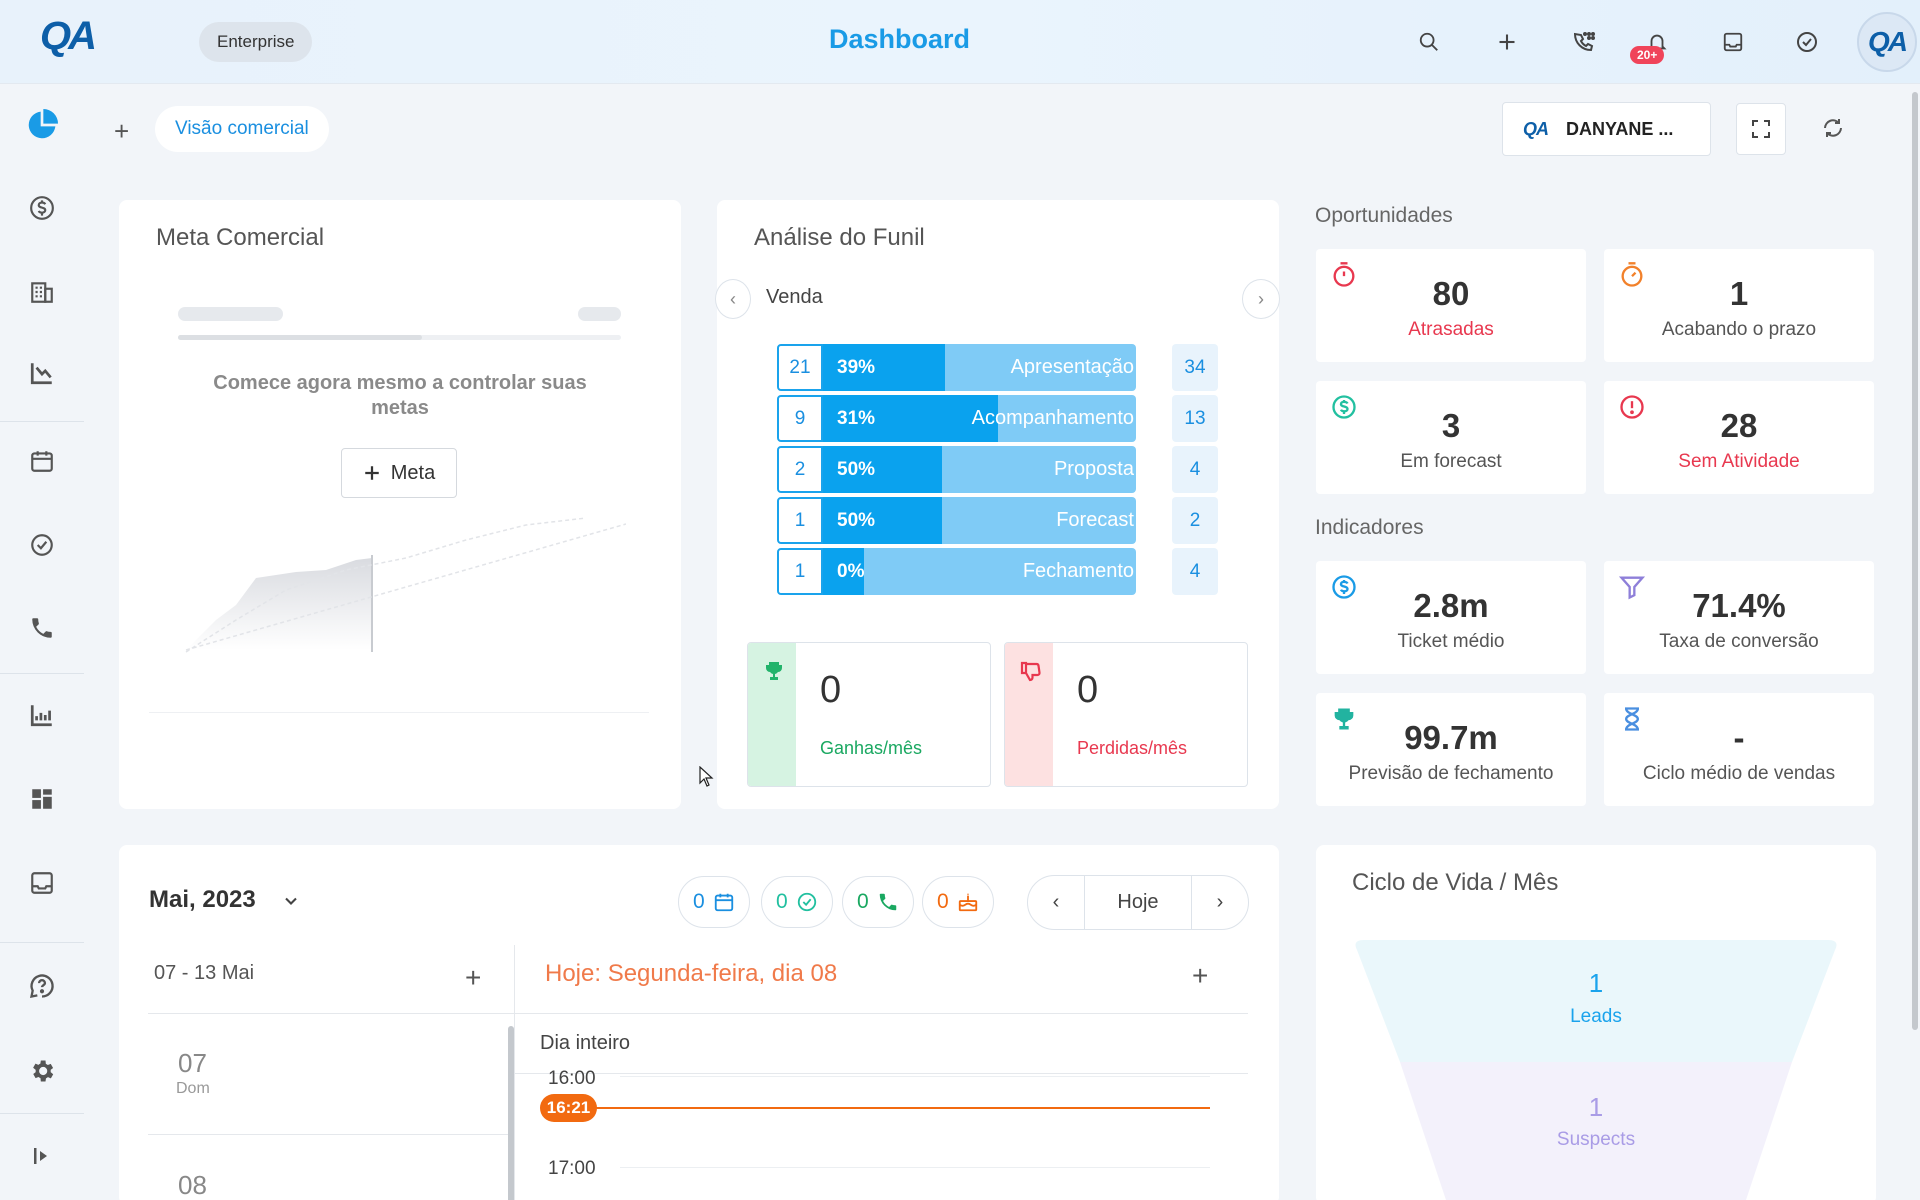  What do you see at coordinates (1507, 42) in the screenshot?
I see `add-icon` at bounding box center [1507, 42].